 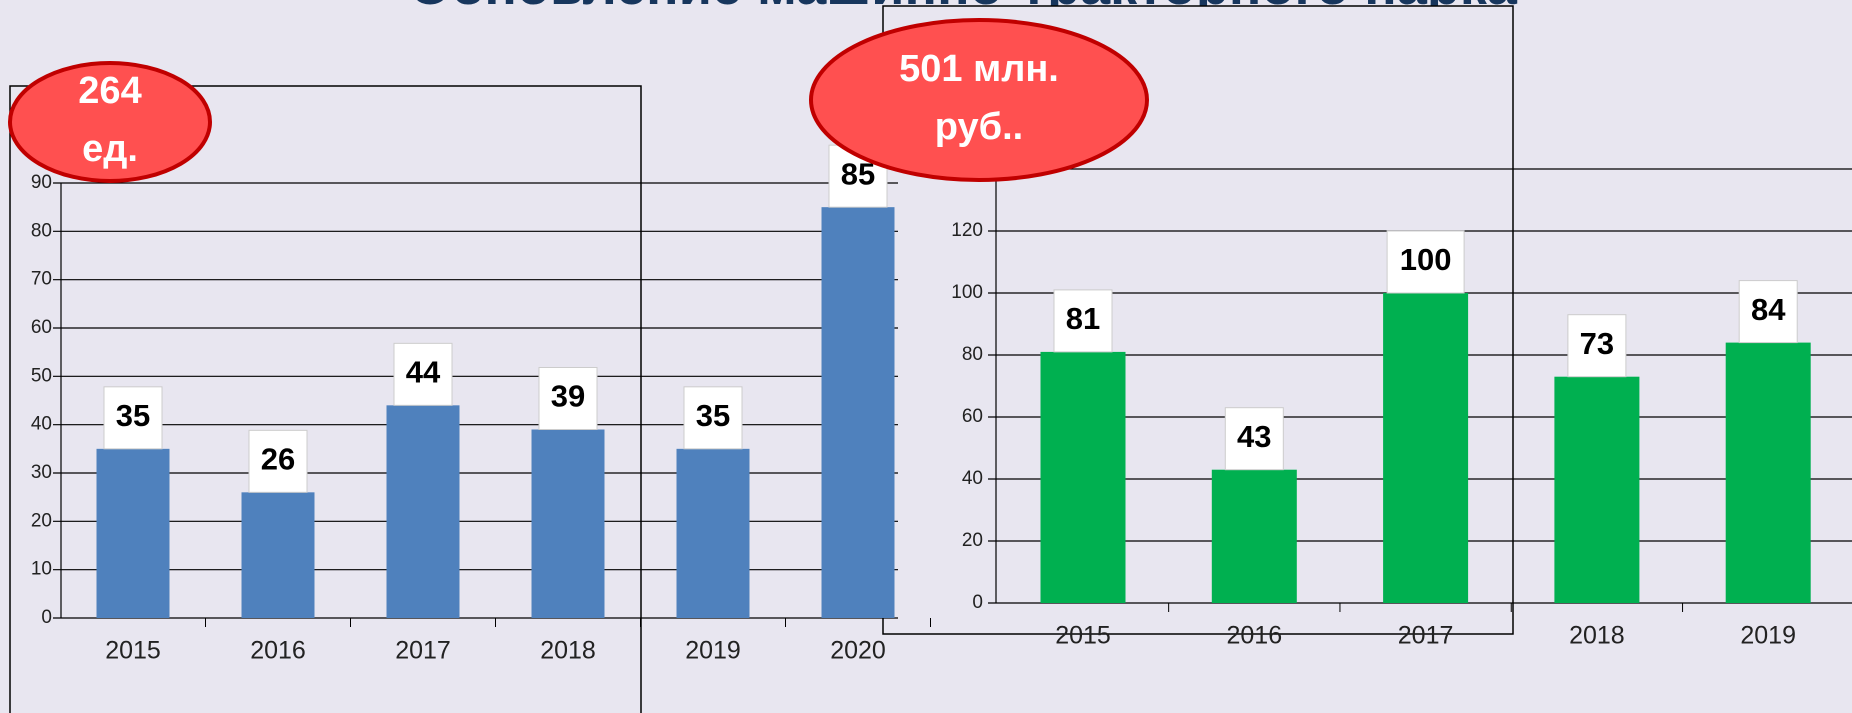 I want to click on y-tick-label: 50, so click(x=41, y=375).